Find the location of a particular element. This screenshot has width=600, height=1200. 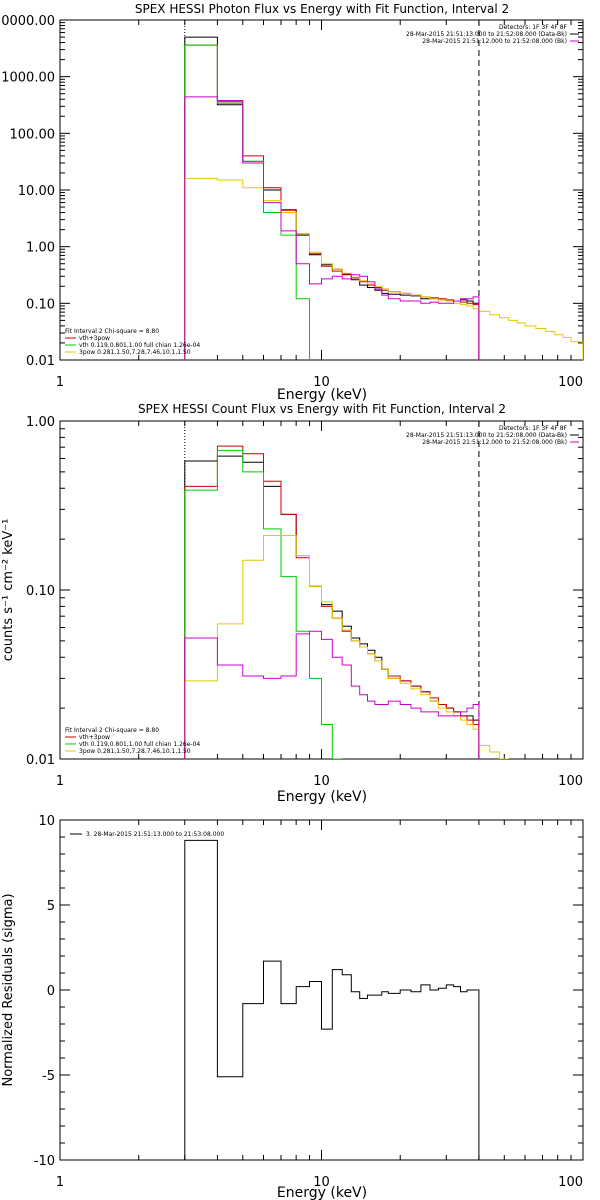

y-tick-label: 5 is located at coordinates (51, 906).